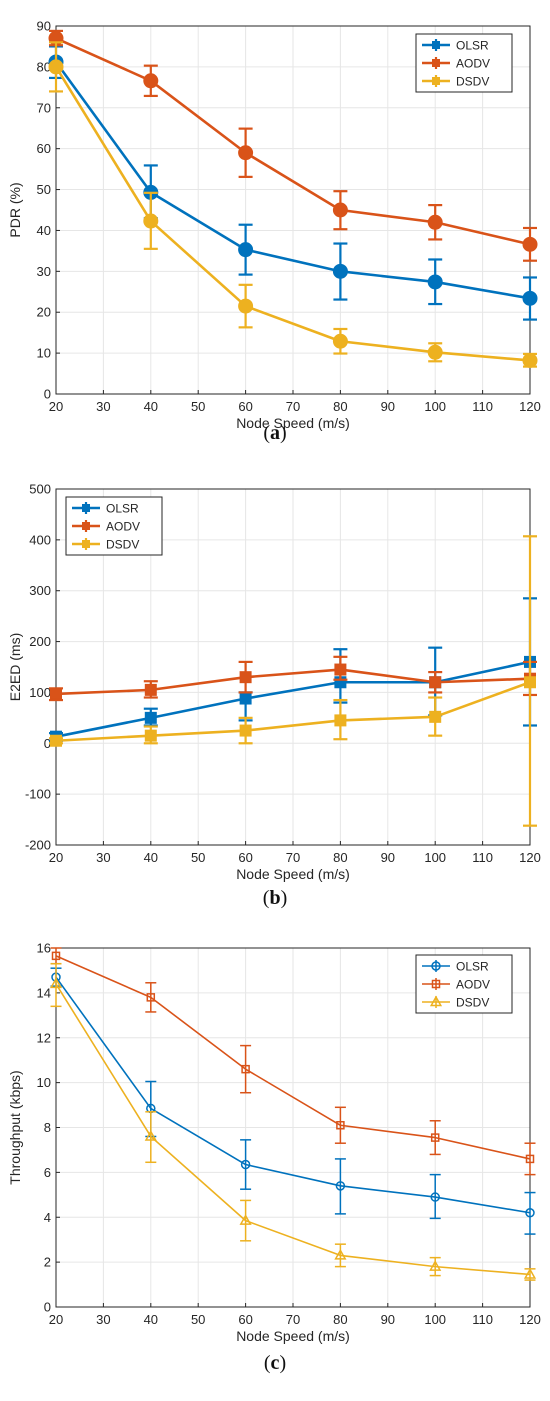 The width and height of the screenshot is (550, 1401). What do you see at coordinates (40, 590) in the screenshot?
I see `y-tick-label: 300` at bounding box center [40, 590].